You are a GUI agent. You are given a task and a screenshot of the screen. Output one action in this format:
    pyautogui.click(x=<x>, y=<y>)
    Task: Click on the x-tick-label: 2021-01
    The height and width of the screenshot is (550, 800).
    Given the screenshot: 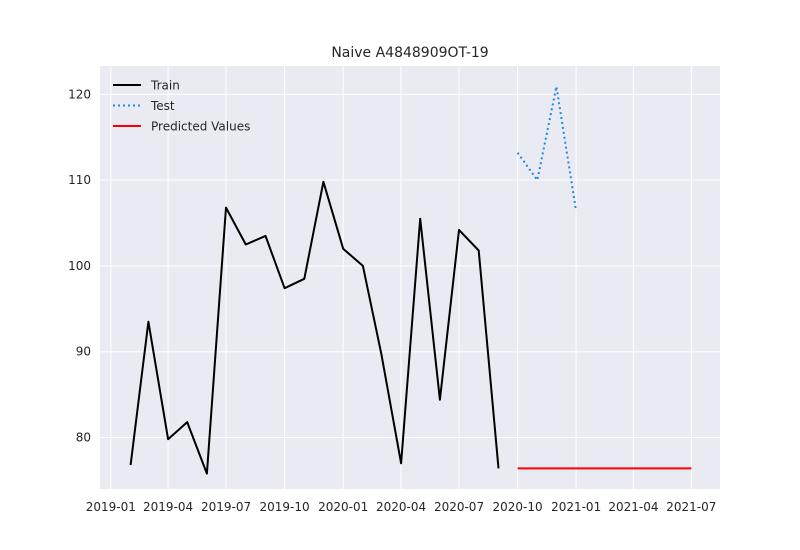 What is the action you would take?
    pyautogui.click(x=576, y=507)
    